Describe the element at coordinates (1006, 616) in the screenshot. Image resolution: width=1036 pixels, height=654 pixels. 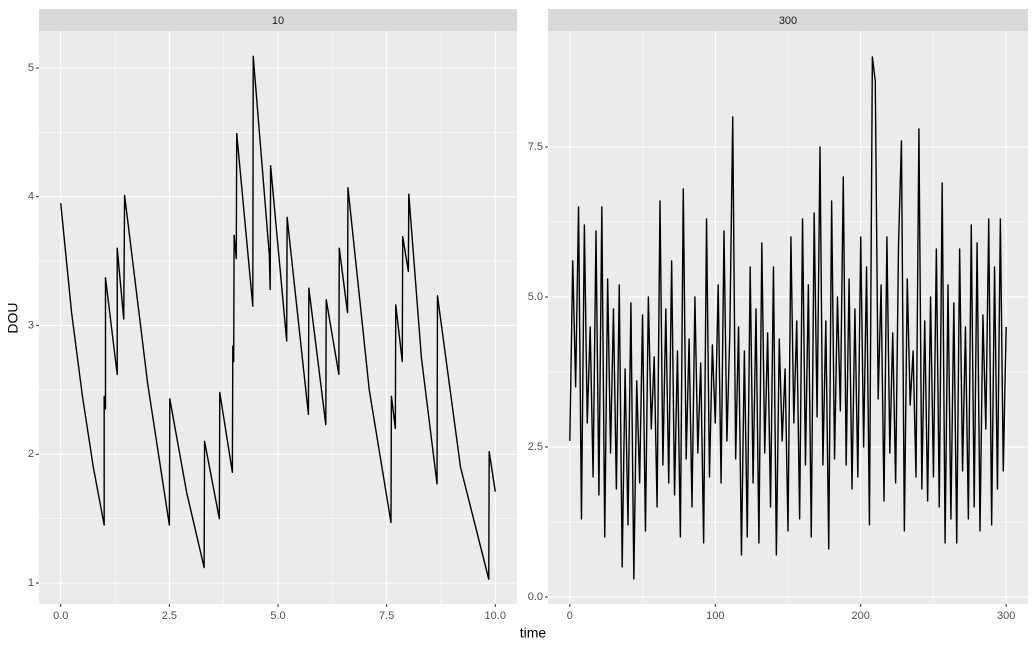
I see `x-tick-label: 300` at that location.